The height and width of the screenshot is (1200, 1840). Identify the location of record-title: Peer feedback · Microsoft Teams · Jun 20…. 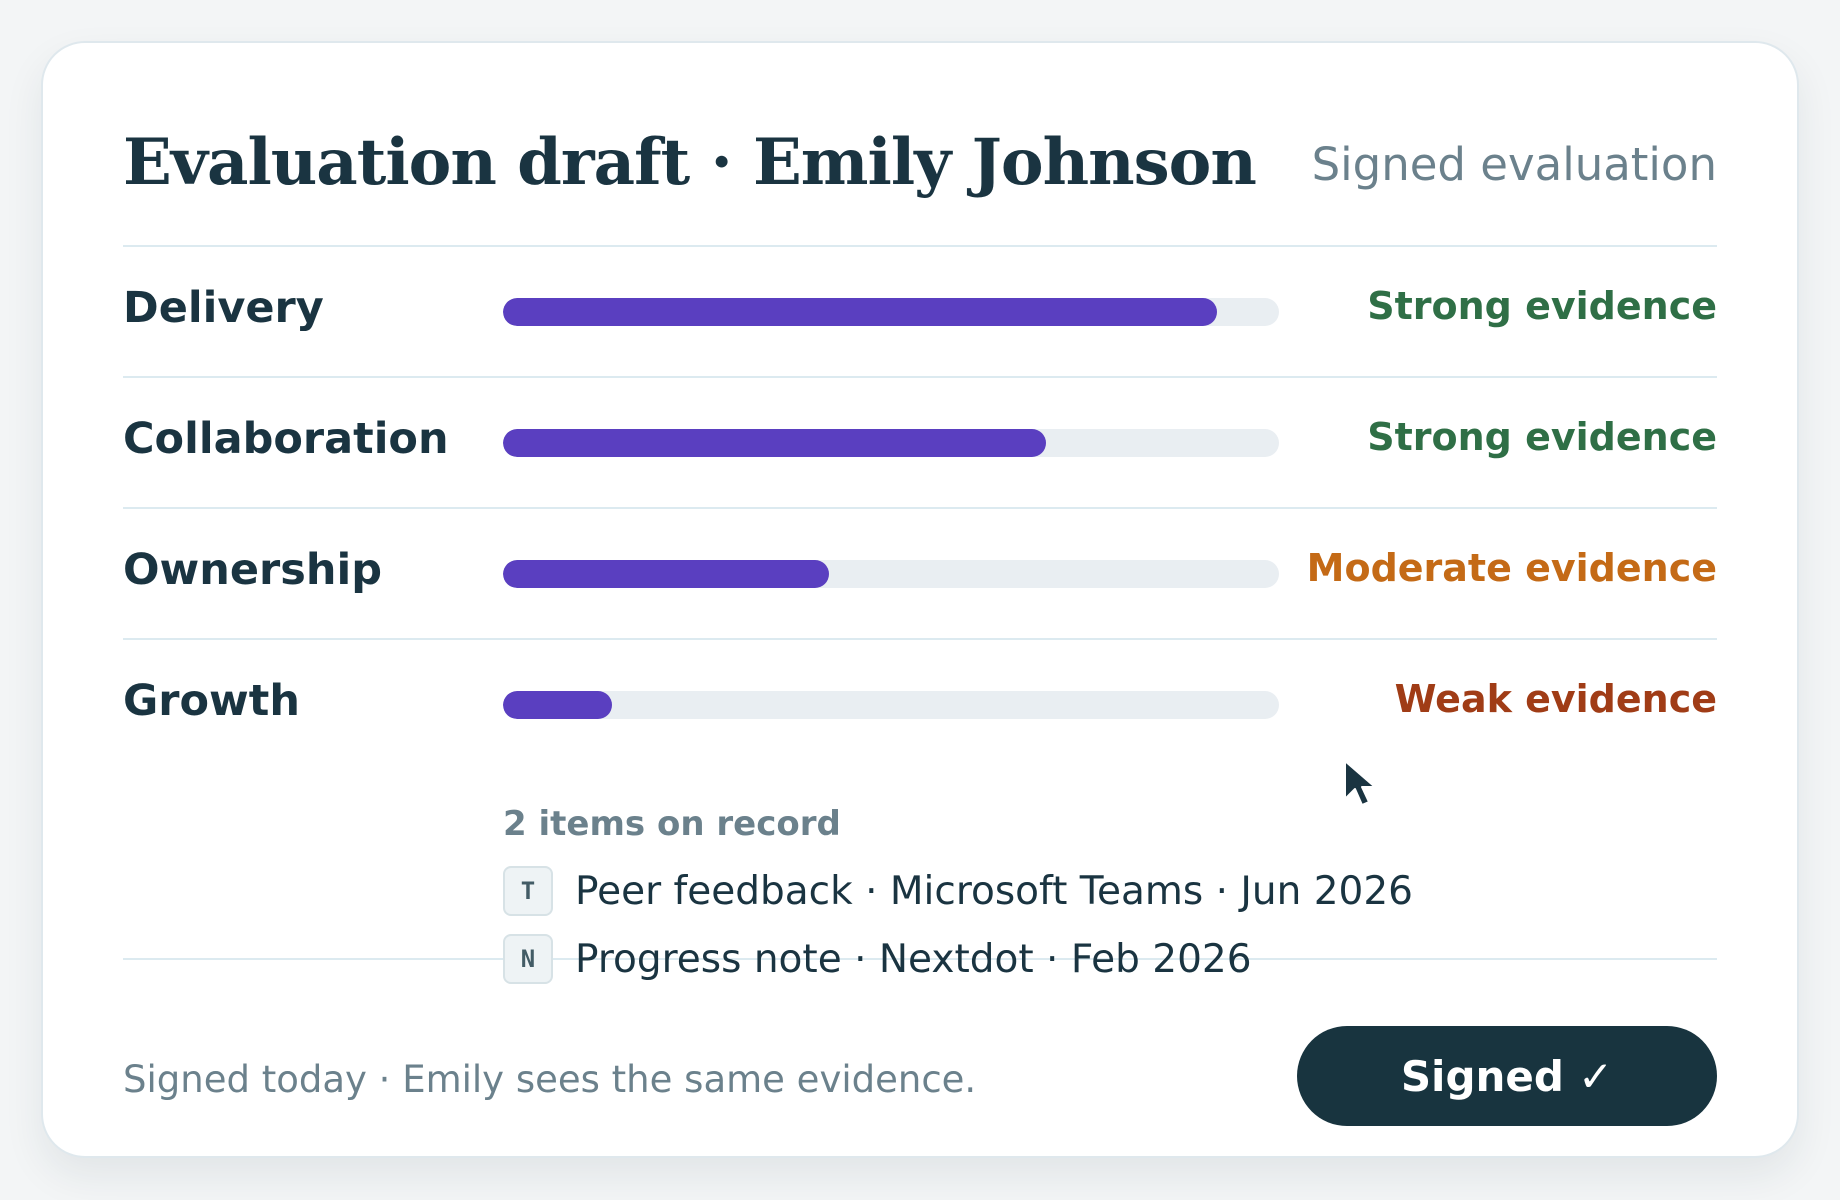
(994, 891).